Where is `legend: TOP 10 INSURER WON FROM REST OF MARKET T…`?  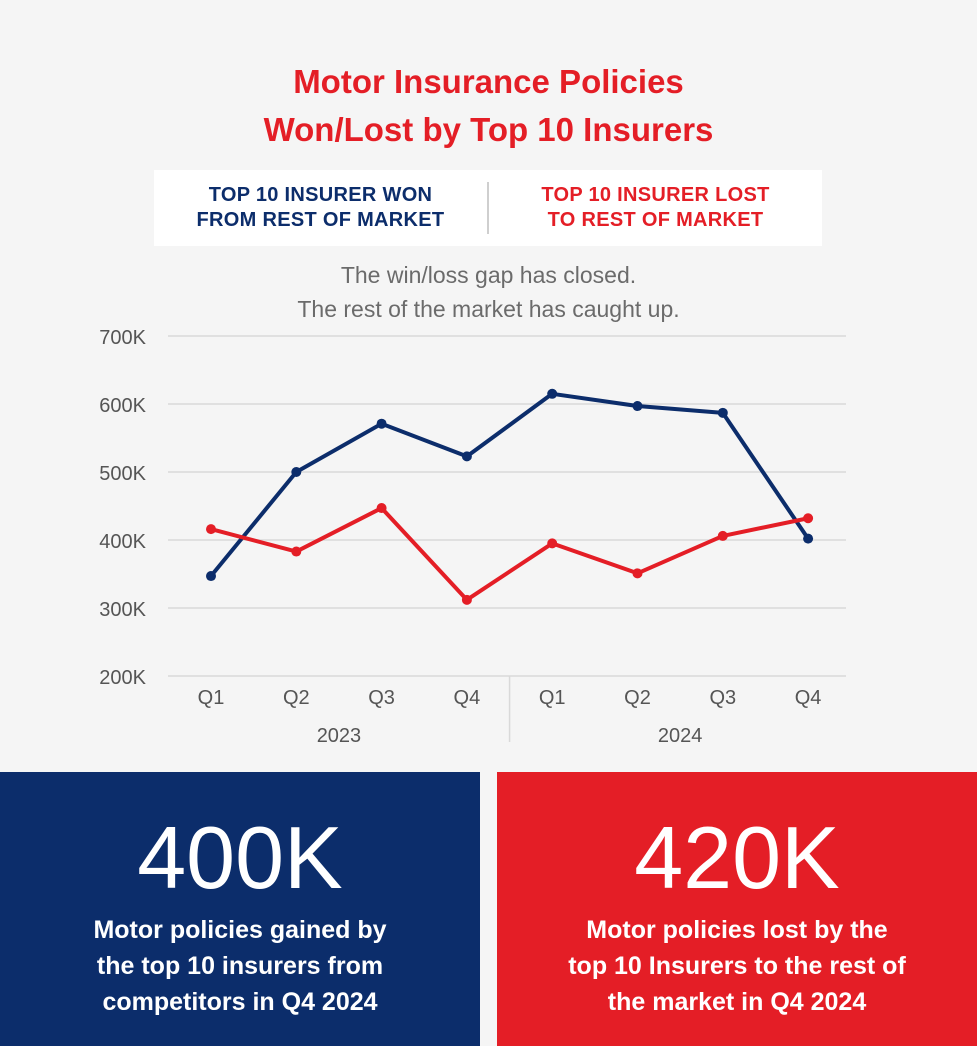 legend: TOP 10 INSURER WON FROM REST OF MARKET T… is located at coordinates (488, 208).